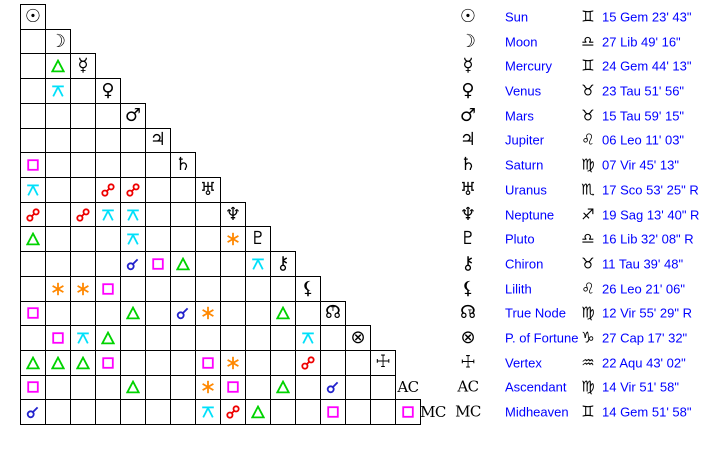 This screenshot has width=705, height=450. I want to click on saturn-icon: ♄, so click(468, 165).